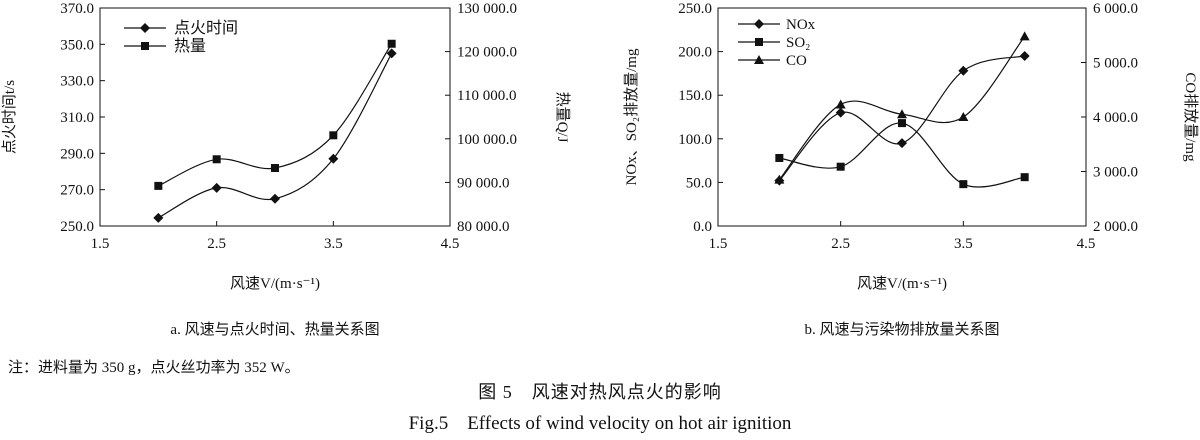  Describe the element at coordinates (902, 283) in the screenshot. I see `chart-b-x-axis-title: 风速V/(m·s⁻¹)` at that location.